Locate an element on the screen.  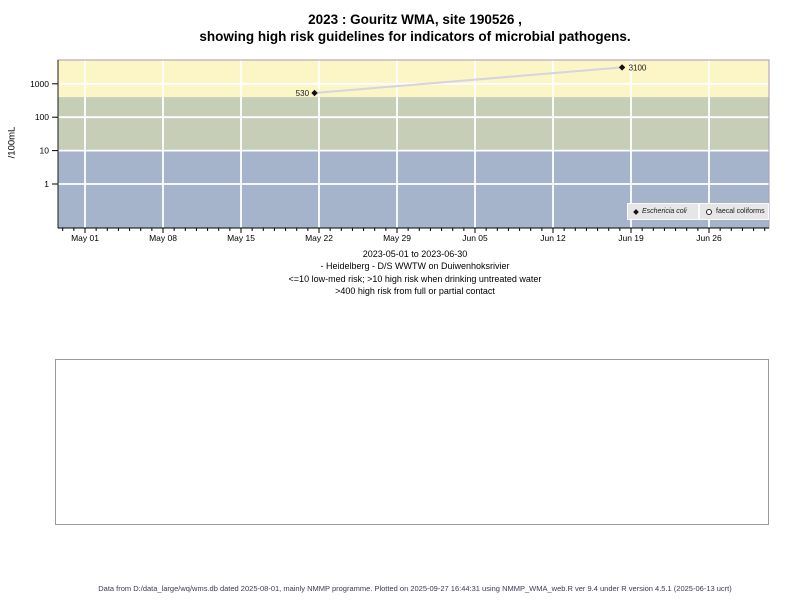
legend-label: Eschericia coli is located at coordinates (664, 211).